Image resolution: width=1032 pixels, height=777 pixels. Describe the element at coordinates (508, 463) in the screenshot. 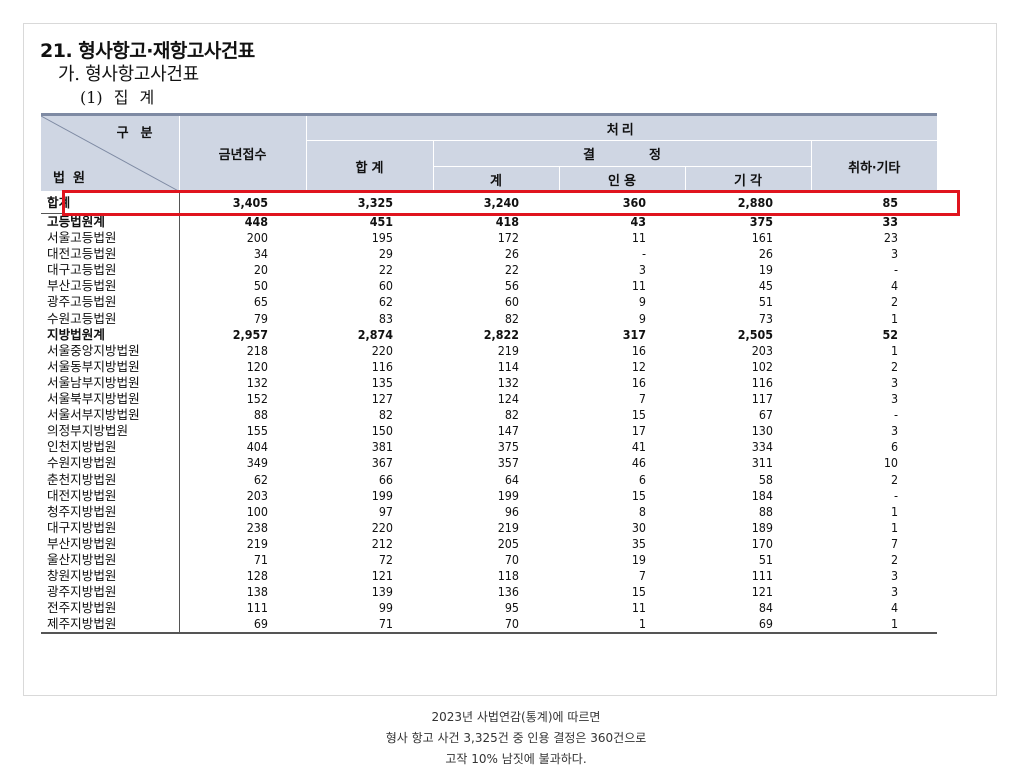

I see `cell-sum: 357` at that location.